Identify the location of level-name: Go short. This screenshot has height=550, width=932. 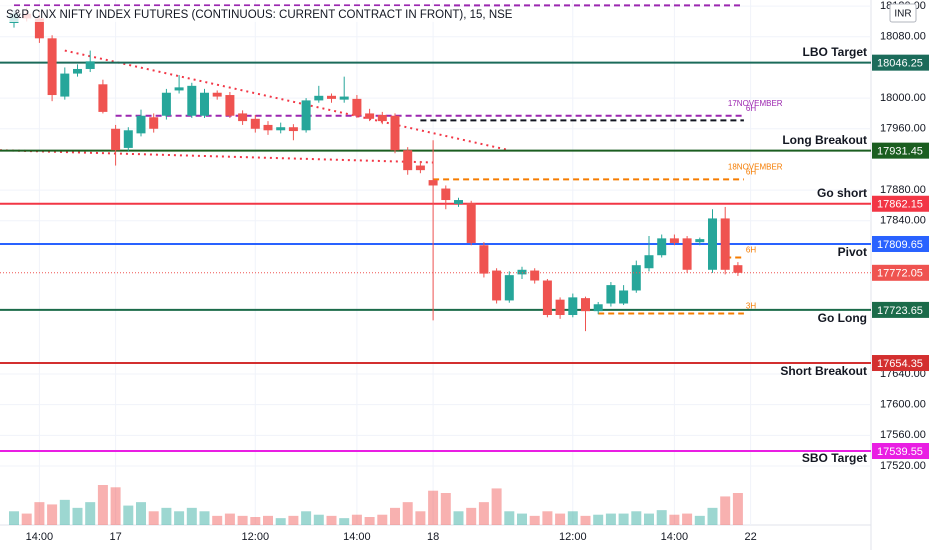
(842, 193).